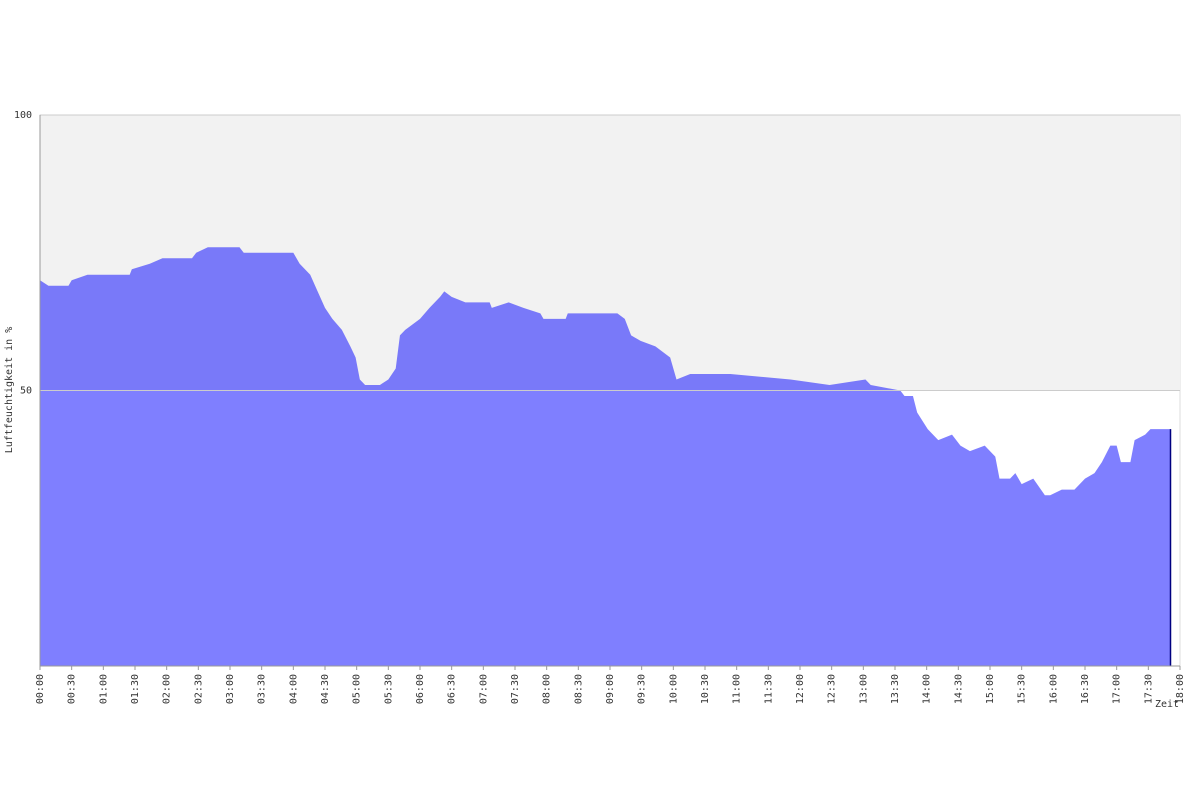 This screenshot has width=1200, height=800. Describe the element at coordinates (705, 689) in the screenshot. I see `x-tick-label: 10:30` at that location.